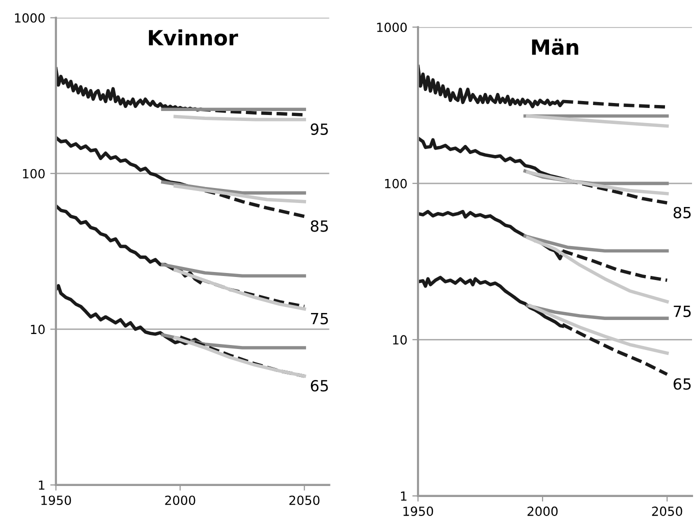  Describe the element at coordinates (193, 37) in the screenshot. I see `chart-title: Kvinnor` at that location.